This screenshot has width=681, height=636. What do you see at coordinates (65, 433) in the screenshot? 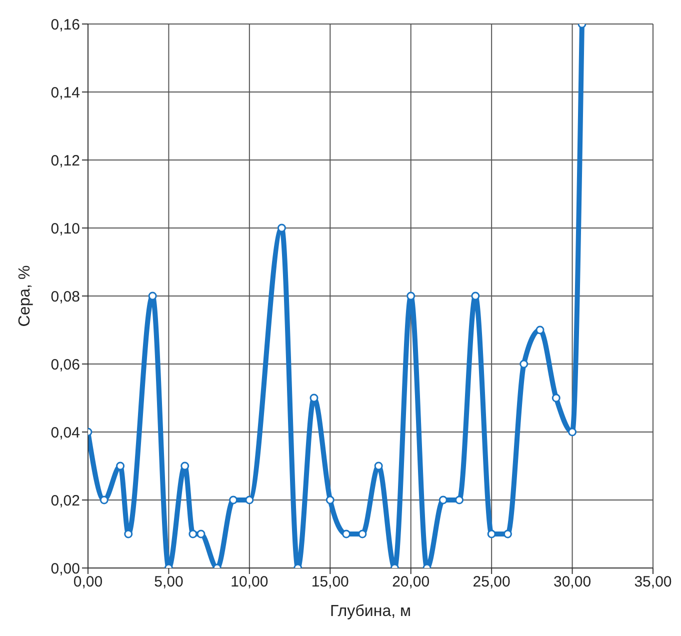
I see `y-tick-label: 0,04` at bounding box center [65, 433].